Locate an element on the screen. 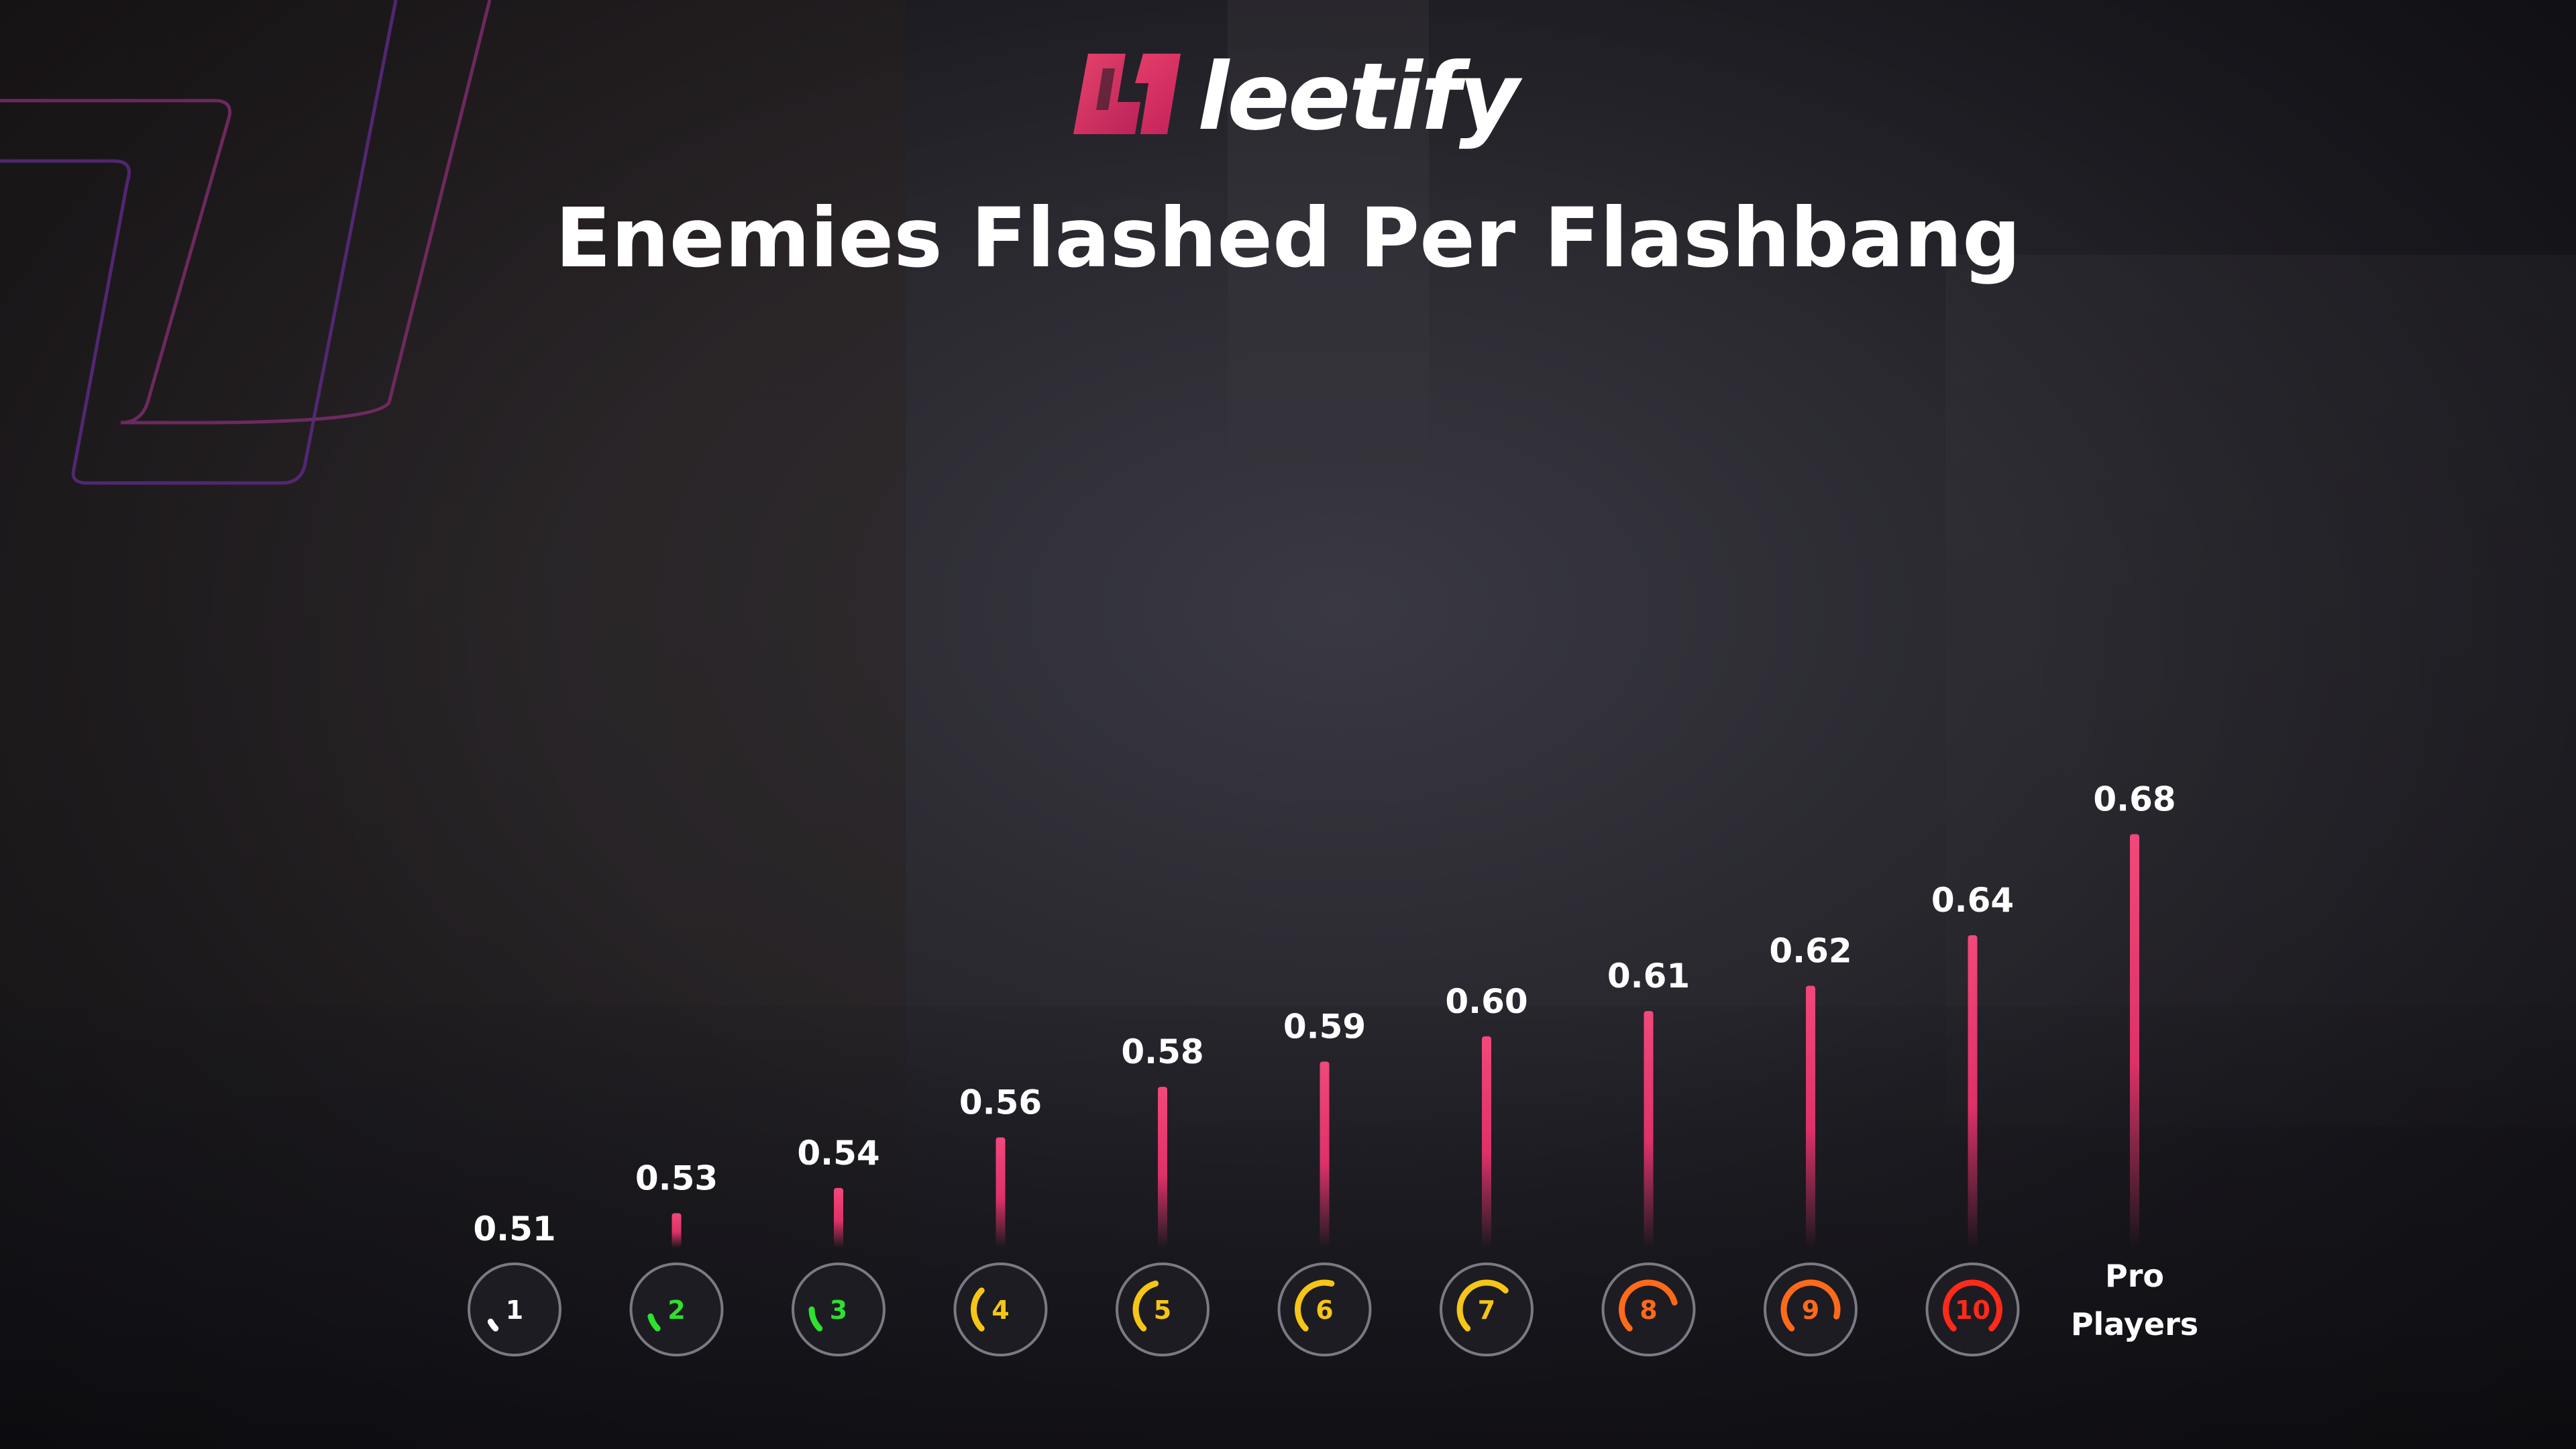 This screenshot has height=1449, width=2576. leetify-logo-text: leetify is located at coordinates (1358, 97).